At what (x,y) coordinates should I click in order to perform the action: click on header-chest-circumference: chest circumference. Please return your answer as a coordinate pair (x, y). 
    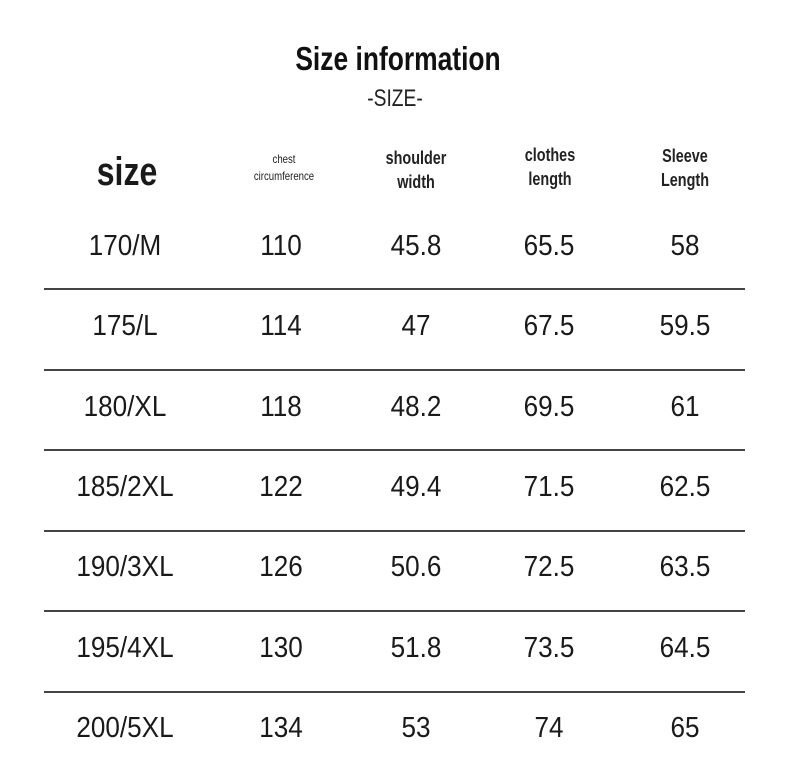
    Looking at the image, I should click on (284, 168).